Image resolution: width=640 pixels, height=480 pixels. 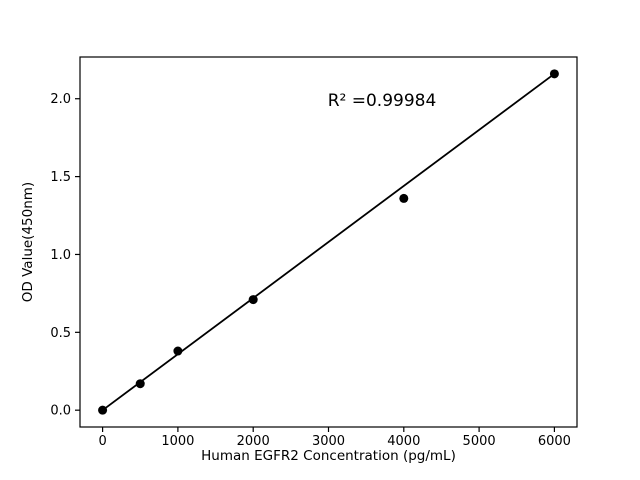 I want to click on x-tick-label: 5000, so click(x=479, y=441).